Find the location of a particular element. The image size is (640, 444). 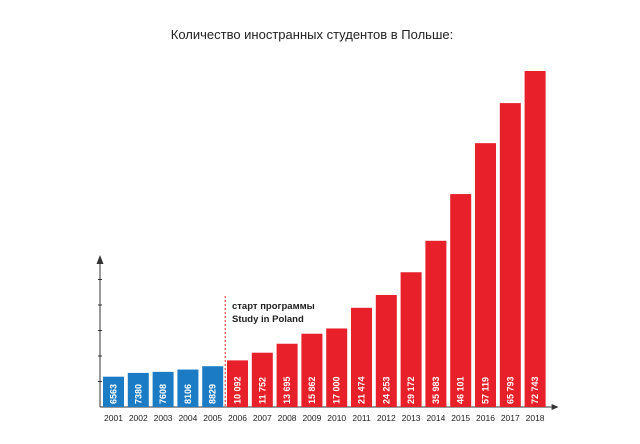

value-label: 7380 is located at coordinates (138, 394).